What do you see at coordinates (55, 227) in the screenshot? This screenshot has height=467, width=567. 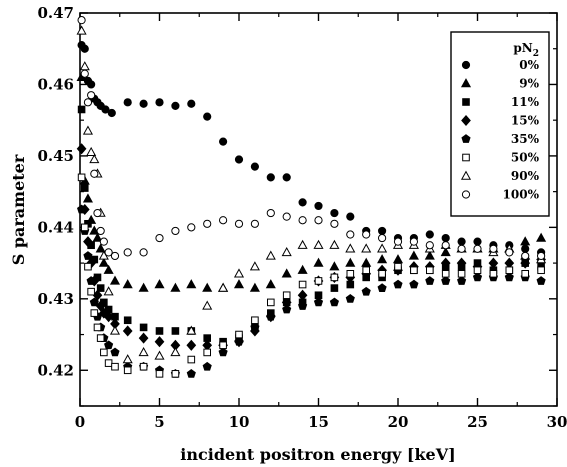 I see `y-tick-label: 0.44` at bounding box center [55, 227].